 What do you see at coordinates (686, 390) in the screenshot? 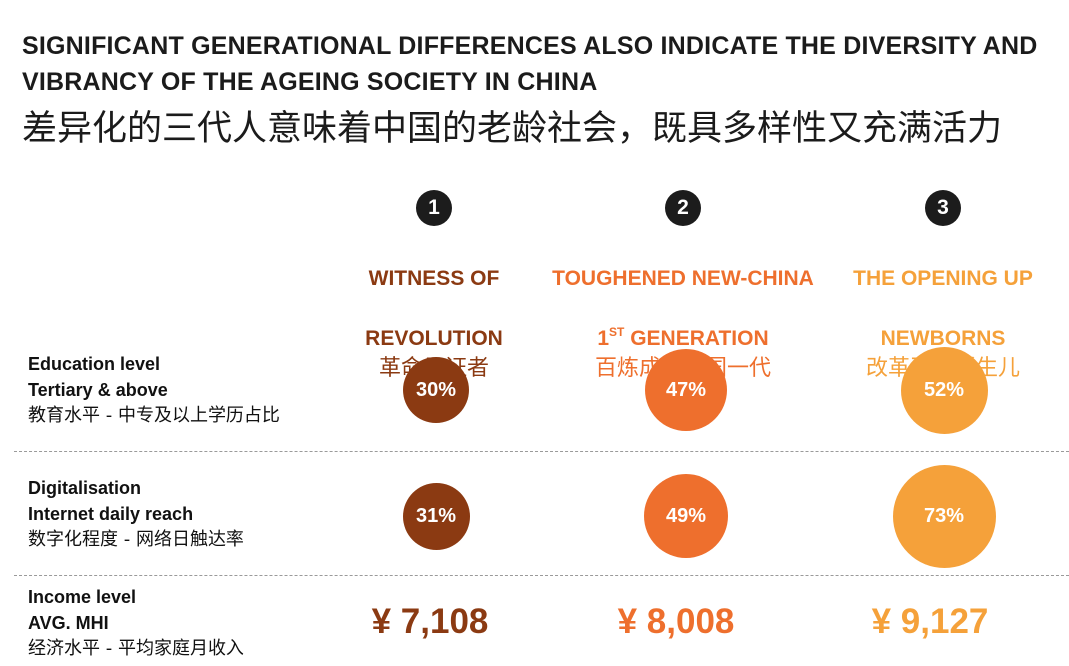
I see `education-bubble-gen2: 47%` at bounding box center [686, 390].